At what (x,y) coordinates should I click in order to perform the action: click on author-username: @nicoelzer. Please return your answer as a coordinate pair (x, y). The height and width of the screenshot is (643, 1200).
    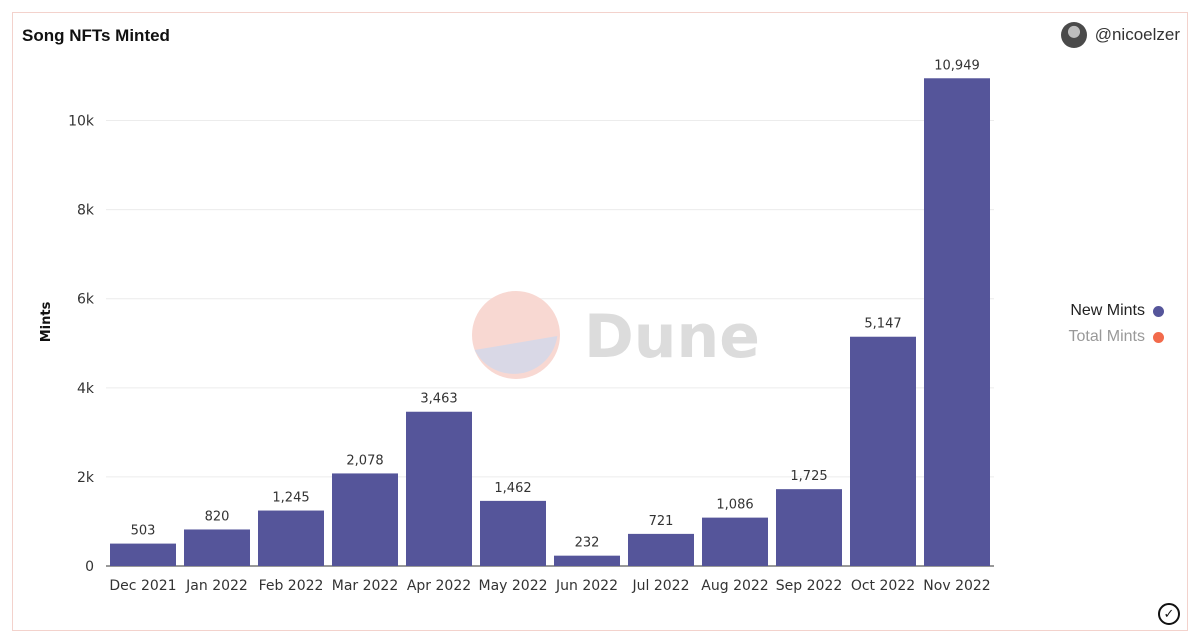
    Looking at the image, I should click on (1137, 34).